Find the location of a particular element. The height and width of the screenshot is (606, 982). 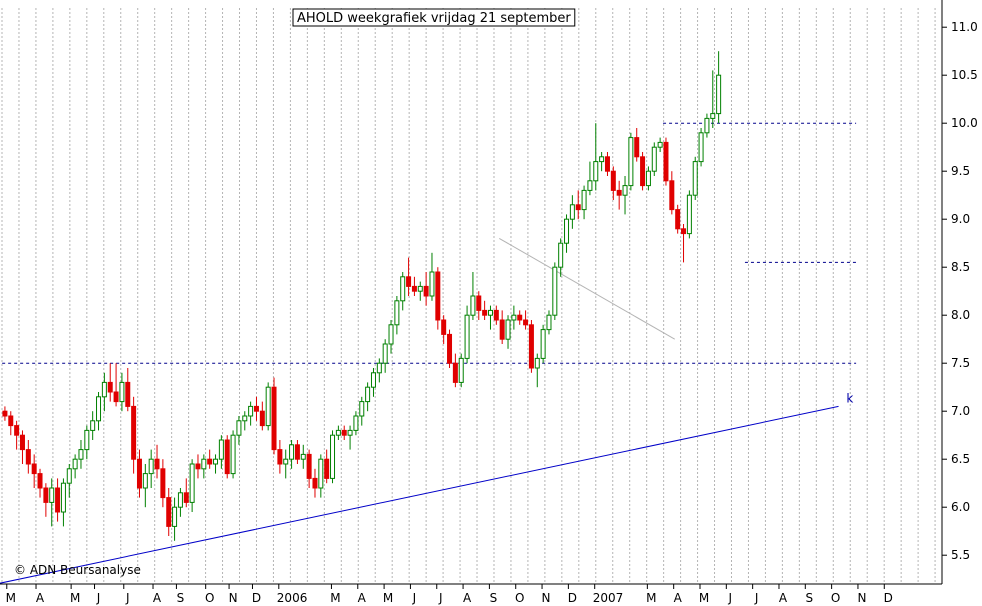

chart-title: AHOLD weekgrafiek vrijdag 21 september is located at coordinates (434, 18).